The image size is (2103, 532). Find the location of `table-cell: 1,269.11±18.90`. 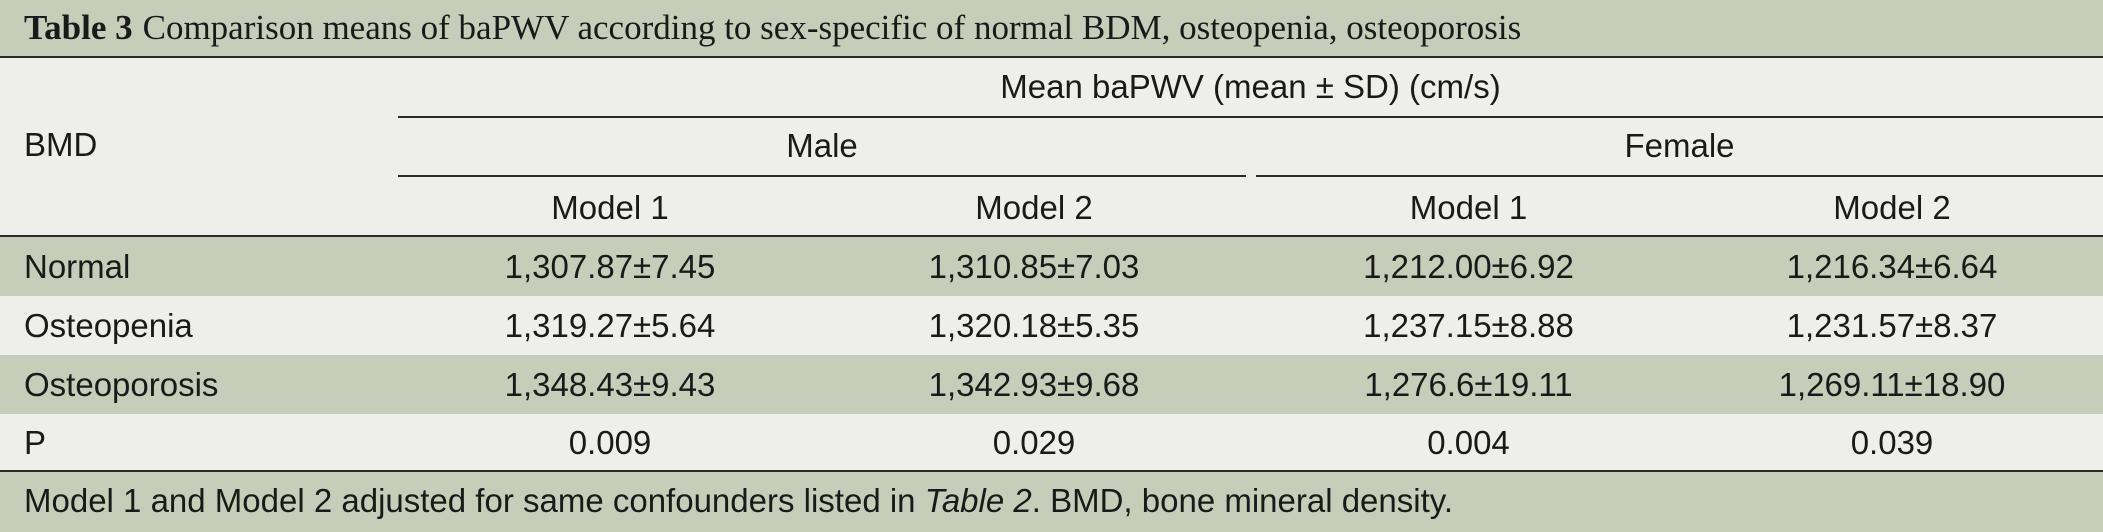

table-cell: 1,269.11±18.90 is located at coordinates (1892, 384).